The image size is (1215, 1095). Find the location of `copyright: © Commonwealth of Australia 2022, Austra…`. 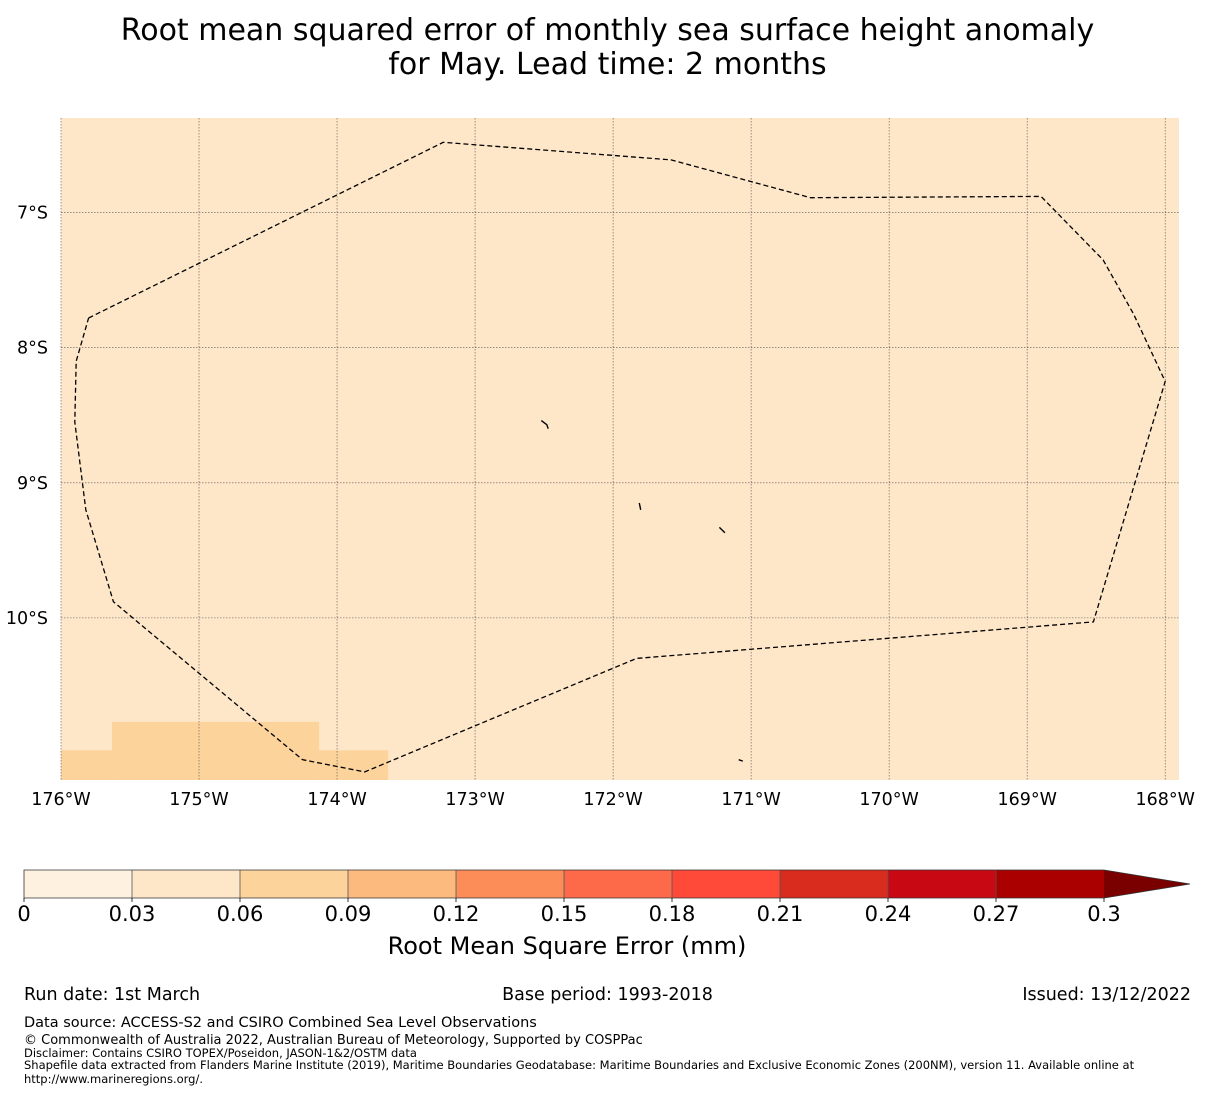

copyright: © Commonwealth of Australia 2022, Austra… is located at coordinates (333, 1040).